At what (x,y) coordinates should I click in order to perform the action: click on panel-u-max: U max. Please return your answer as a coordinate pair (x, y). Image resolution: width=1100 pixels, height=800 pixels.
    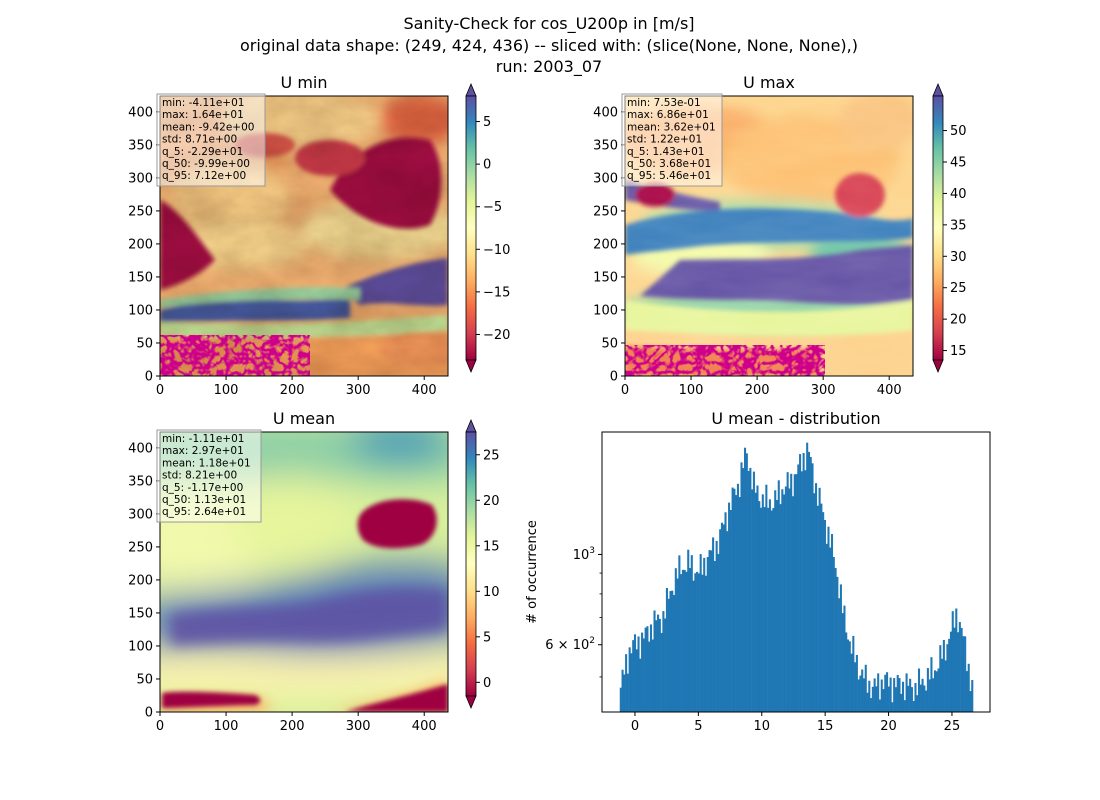
    Looking at the image, I should click on (779, 235).